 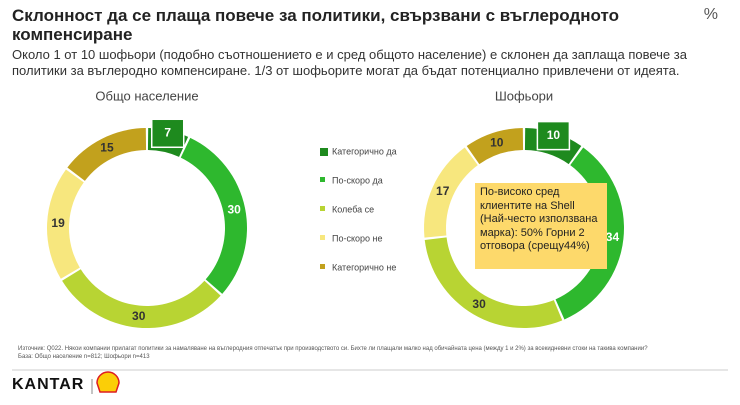 I want to click on percent-sign: %, so click(x=710, y=14).